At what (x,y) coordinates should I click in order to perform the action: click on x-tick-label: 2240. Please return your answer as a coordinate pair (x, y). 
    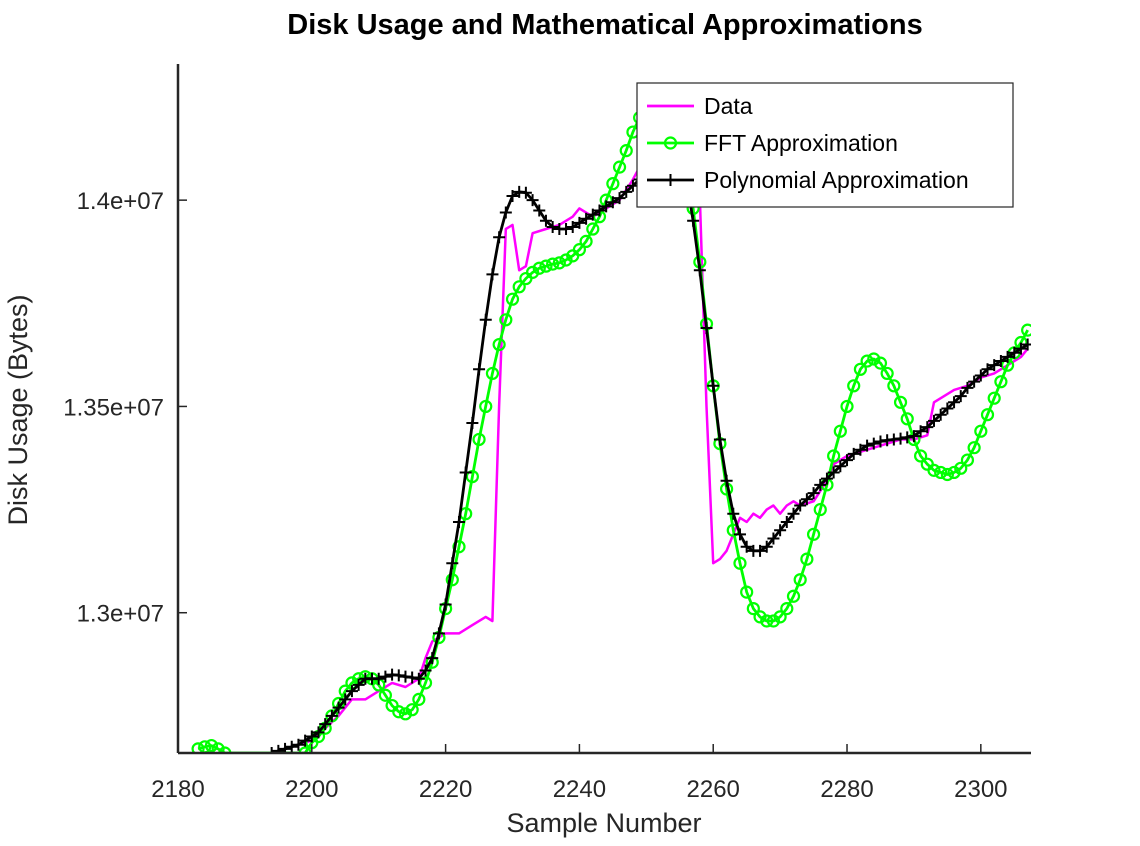
    Looking at the image, I should click on (579, 789).